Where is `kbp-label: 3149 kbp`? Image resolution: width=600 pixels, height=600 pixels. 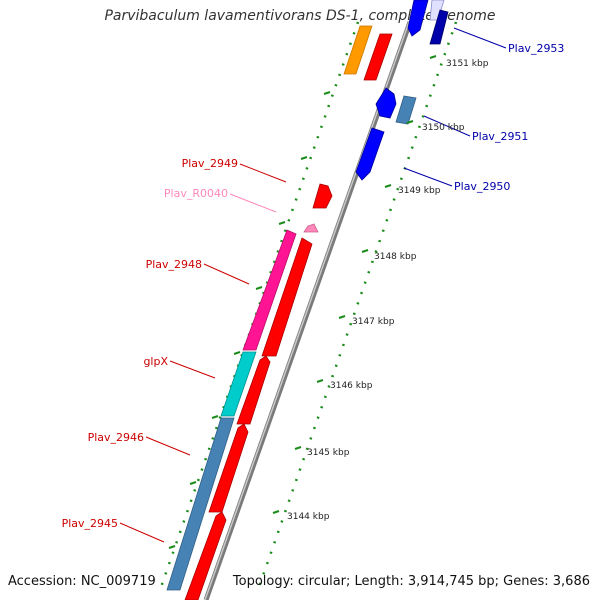
kbp-label: 3149 kbp is located at coordinates (419, 191).